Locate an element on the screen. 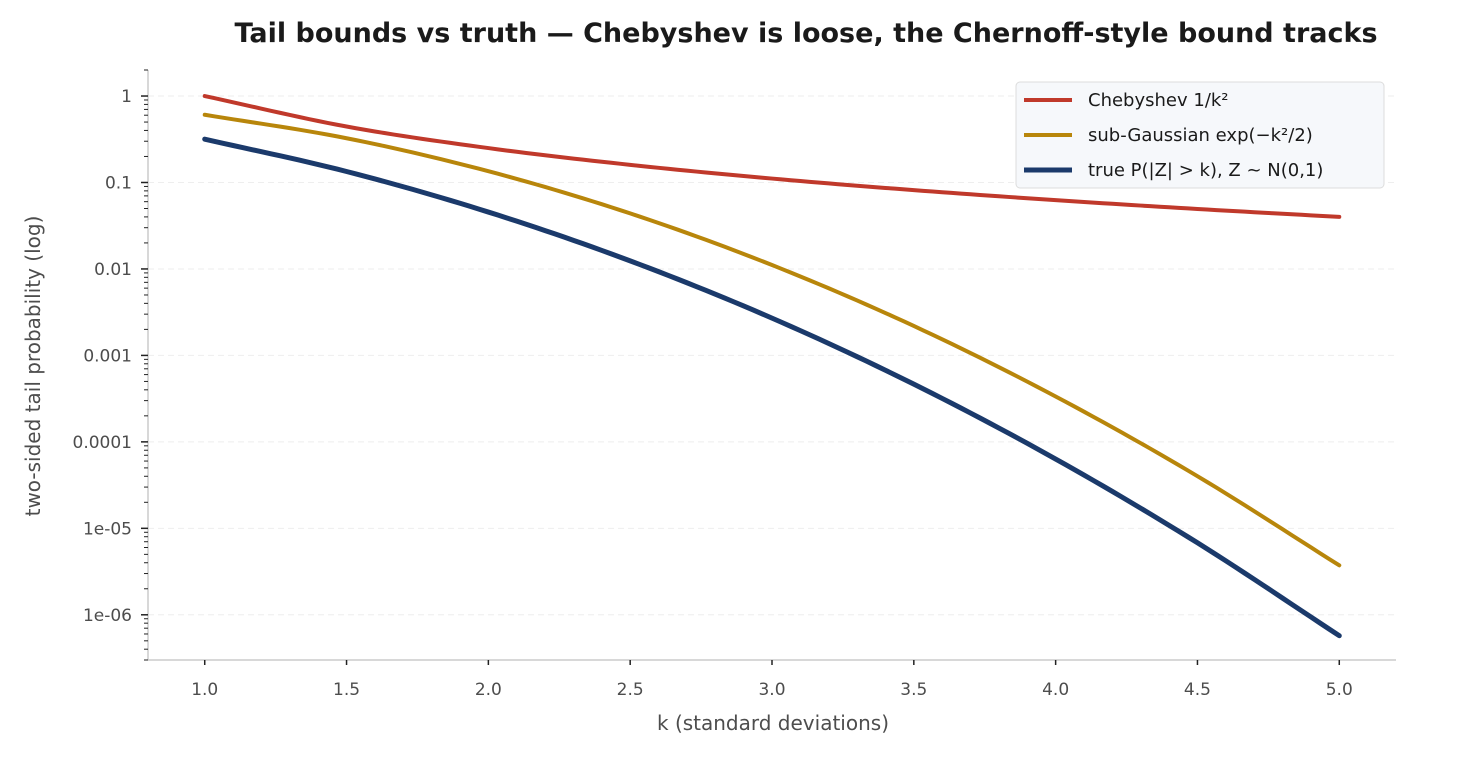 This screenshot has width=1481, height=757. legend-label-2: sub-Gaussian exp(−k²/2) is located at coordinates (1200, 135).